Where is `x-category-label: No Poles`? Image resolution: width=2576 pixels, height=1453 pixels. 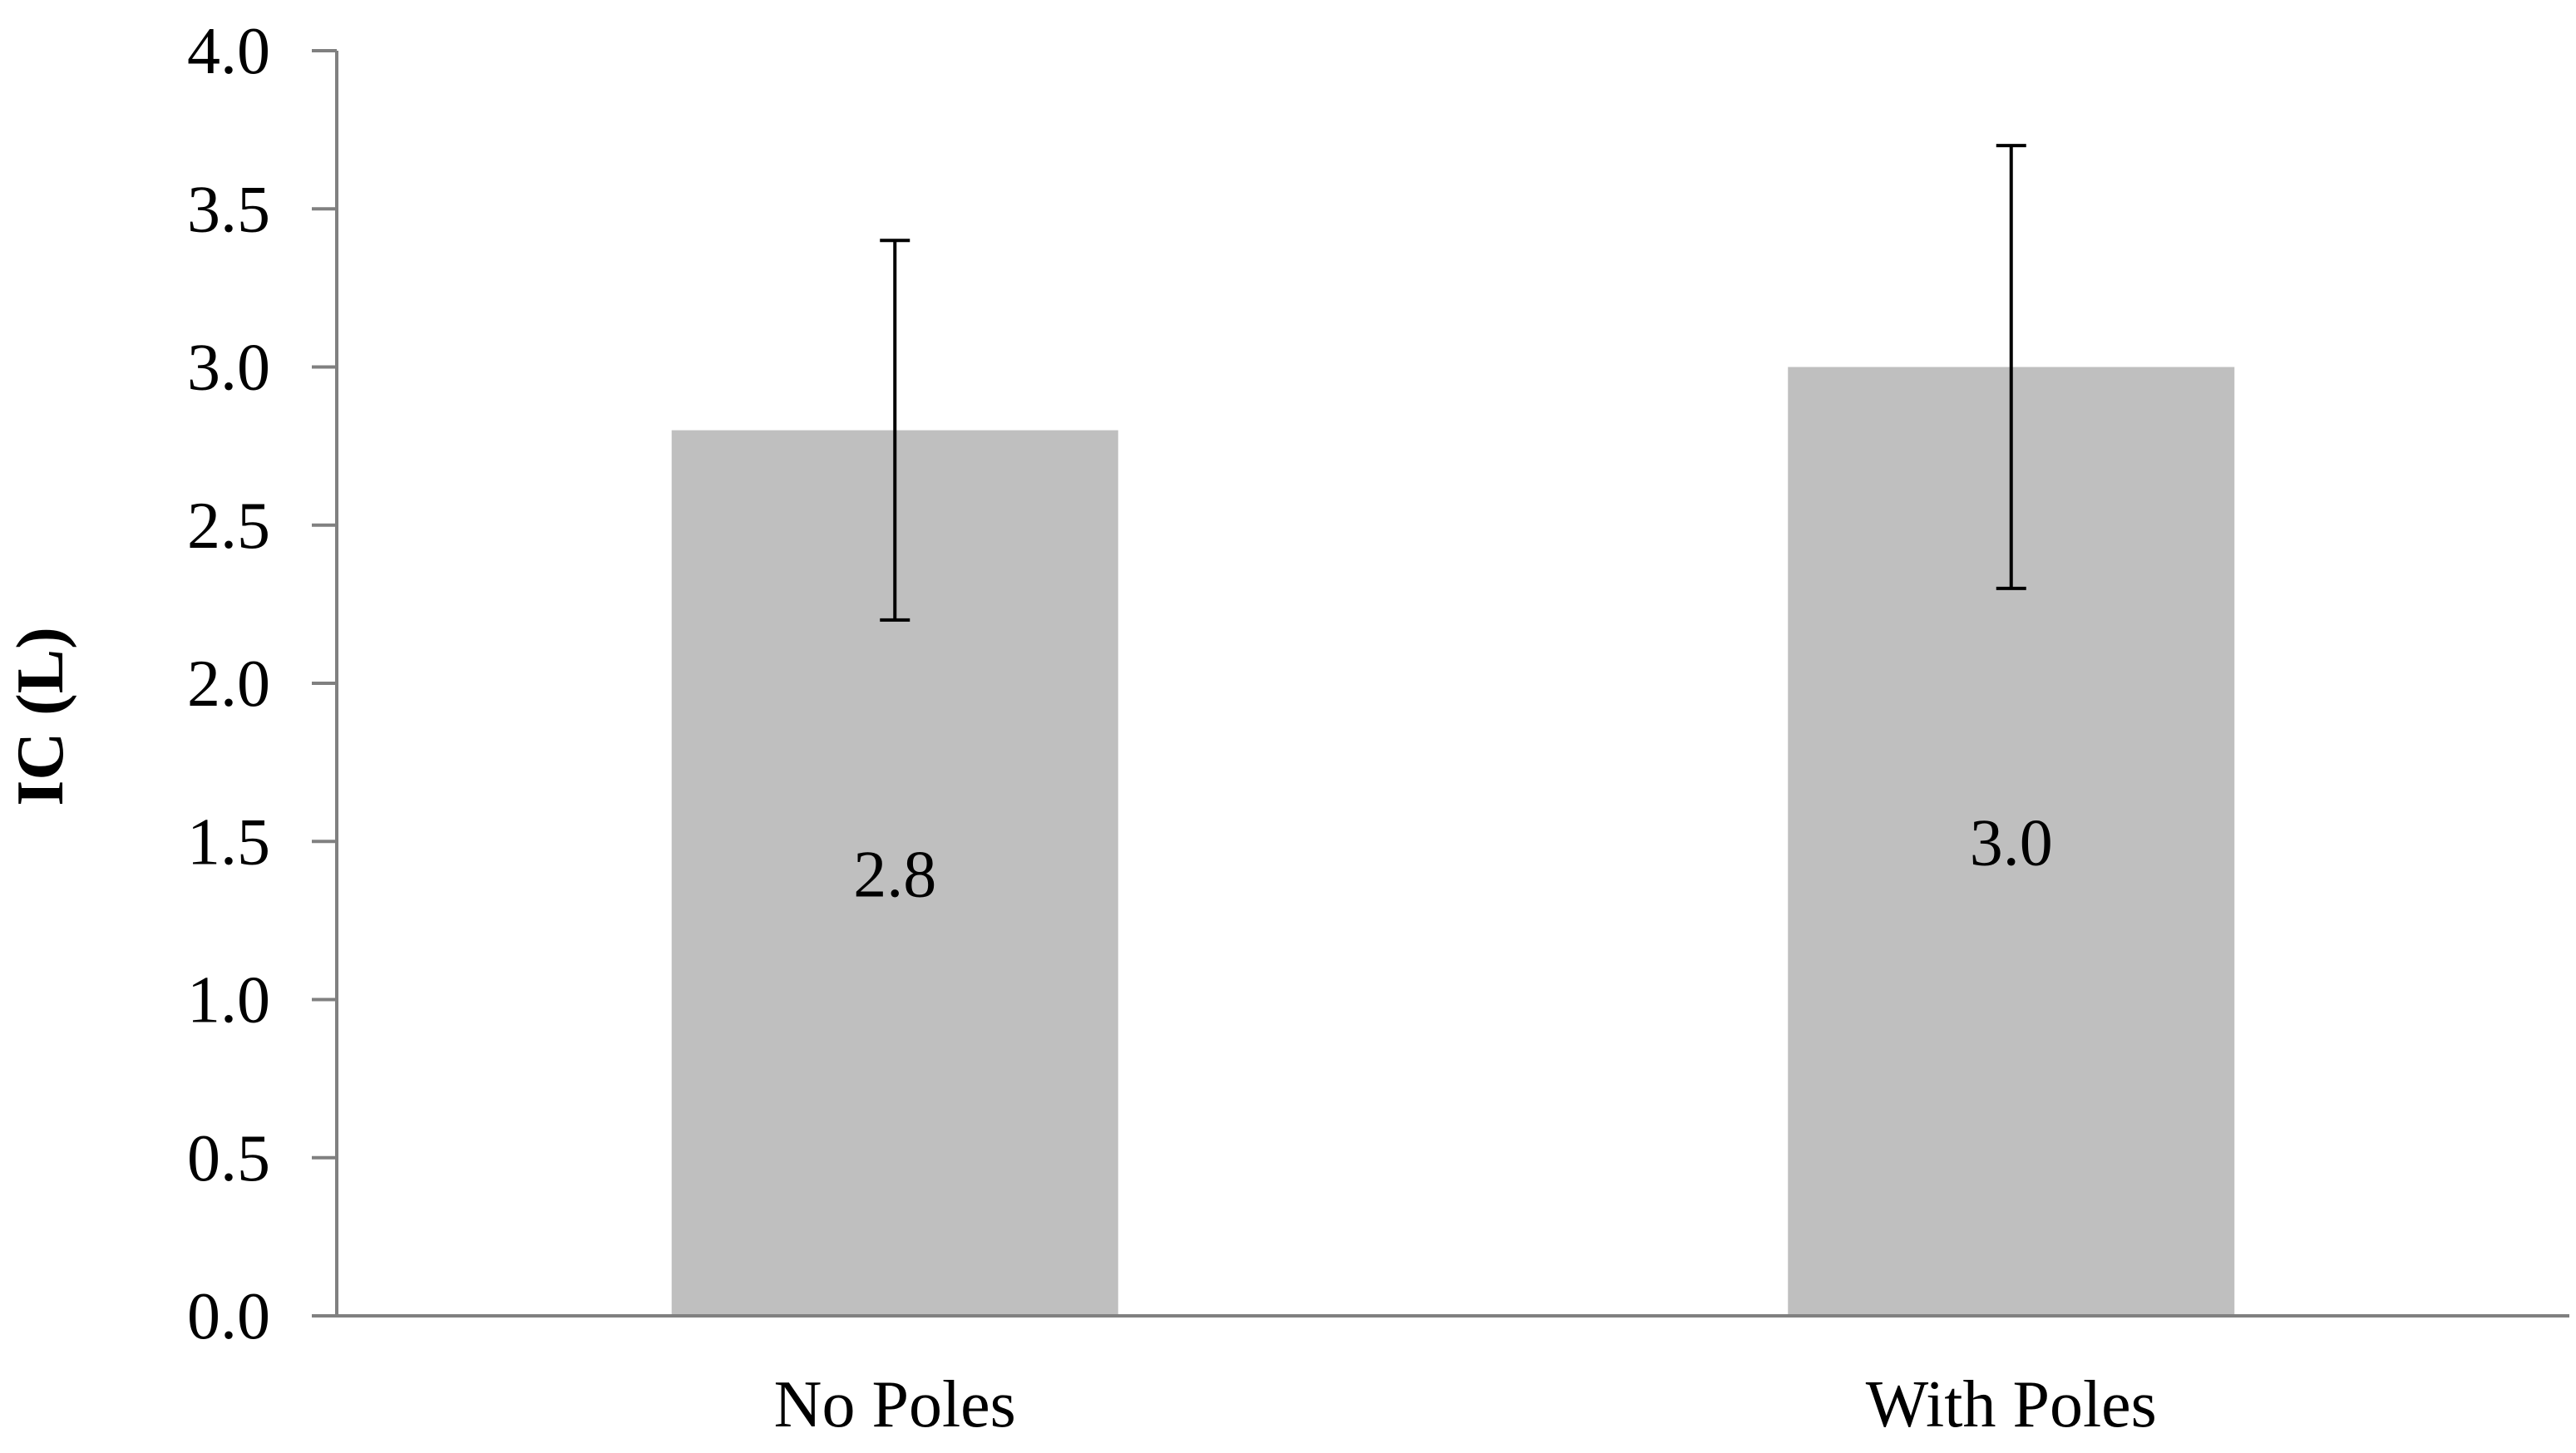
x-category-label: No Poles is located at coordinates (895, 1404).